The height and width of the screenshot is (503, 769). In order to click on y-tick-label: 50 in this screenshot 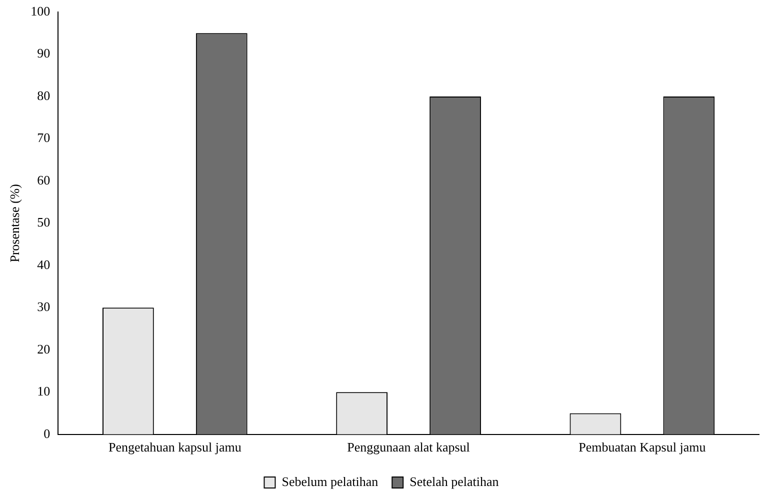, I will do `click(43, 222)`.